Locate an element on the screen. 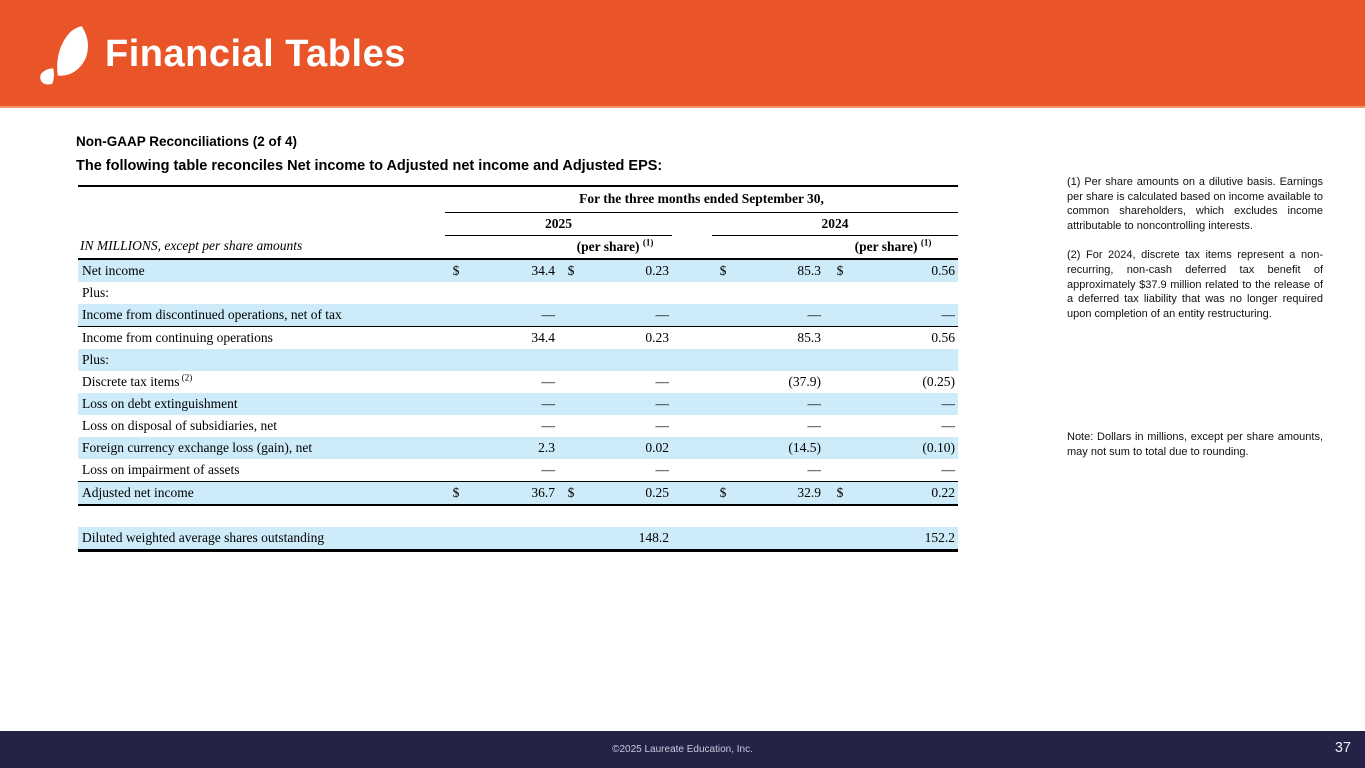  value-cell: 85.3 is located at coordinates (809, 337).